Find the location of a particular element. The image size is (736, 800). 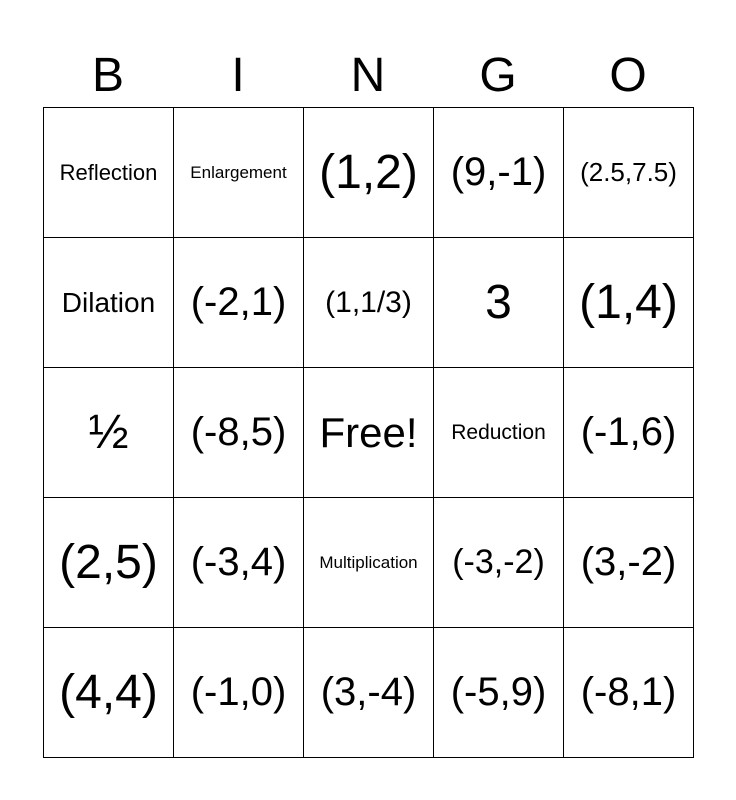

bingo-header: B I N G O is located at coordinates (368, 76).